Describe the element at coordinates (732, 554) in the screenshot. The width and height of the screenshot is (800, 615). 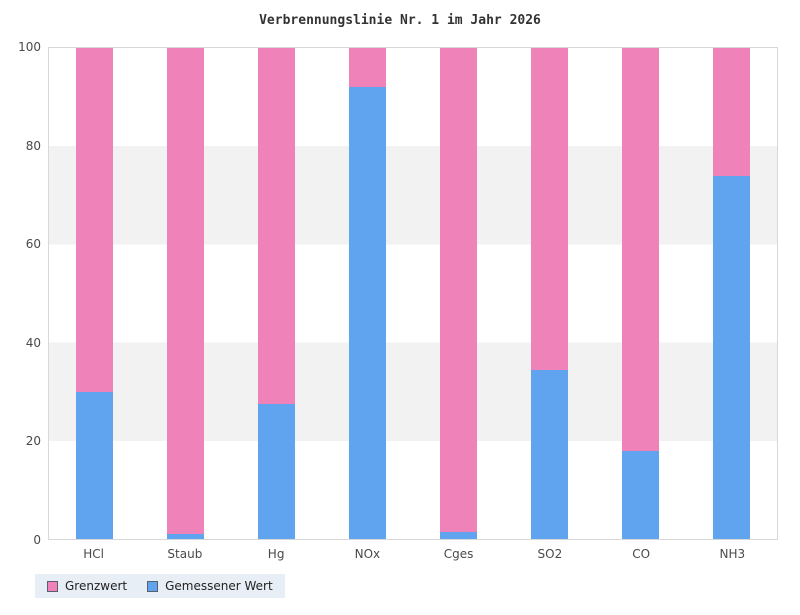
I see `x-tick-label-nh3: NH3` at that location.